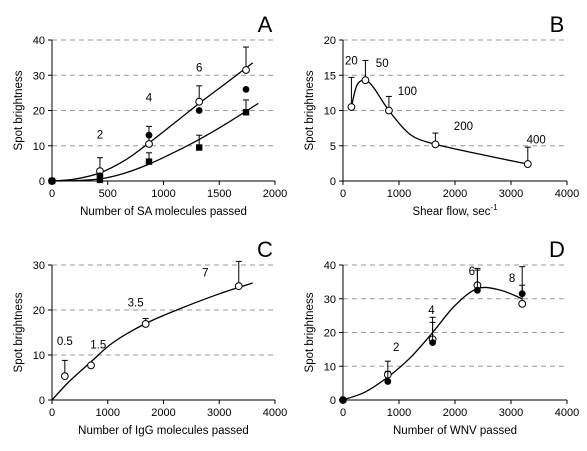  Describe the element at coordinates (451, 212) in the screenshot. I see `x-axis-label-text: Shear flow, sec` at that location.